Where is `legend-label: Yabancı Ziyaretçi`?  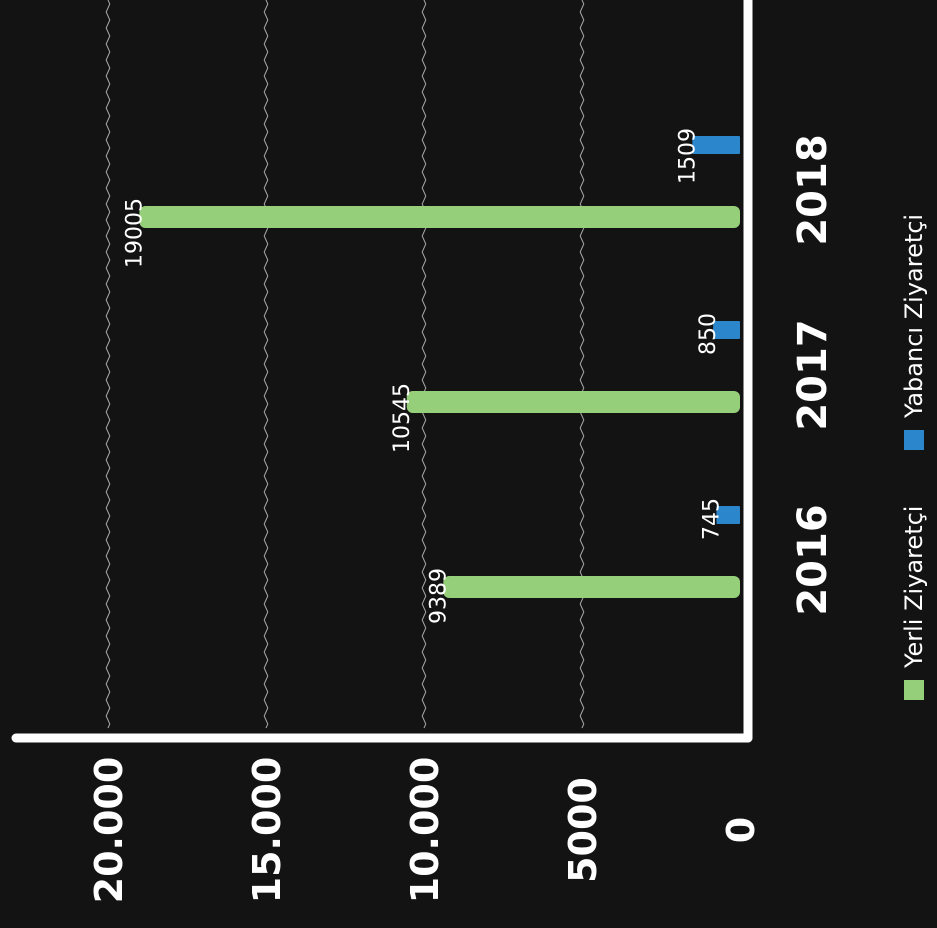 legend-label: Yabancı Ziyaretçi is located at coordinates (914, 316).